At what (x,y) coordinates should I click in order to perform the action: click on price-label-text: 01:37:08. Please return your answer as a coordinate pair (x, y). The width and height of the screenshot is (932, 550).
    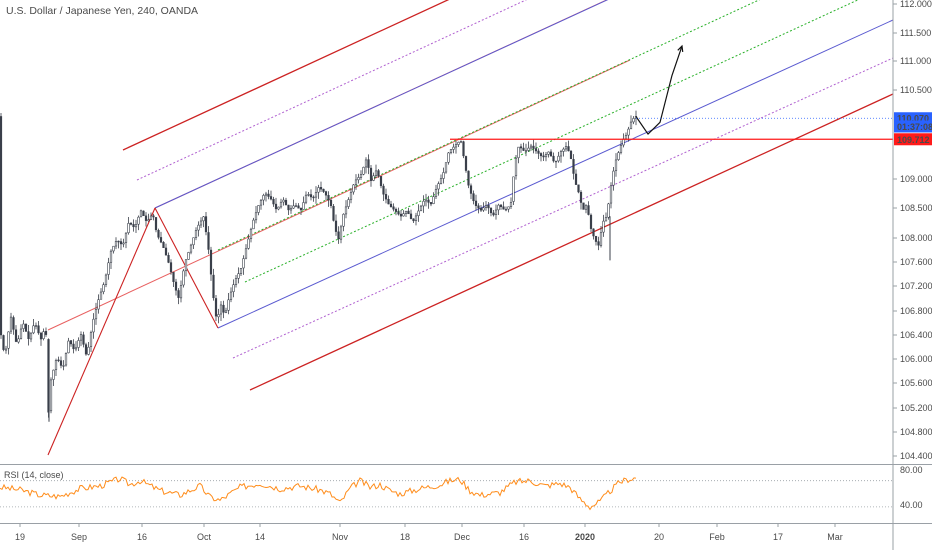
    Looking at the image, I should click on (914, 127).